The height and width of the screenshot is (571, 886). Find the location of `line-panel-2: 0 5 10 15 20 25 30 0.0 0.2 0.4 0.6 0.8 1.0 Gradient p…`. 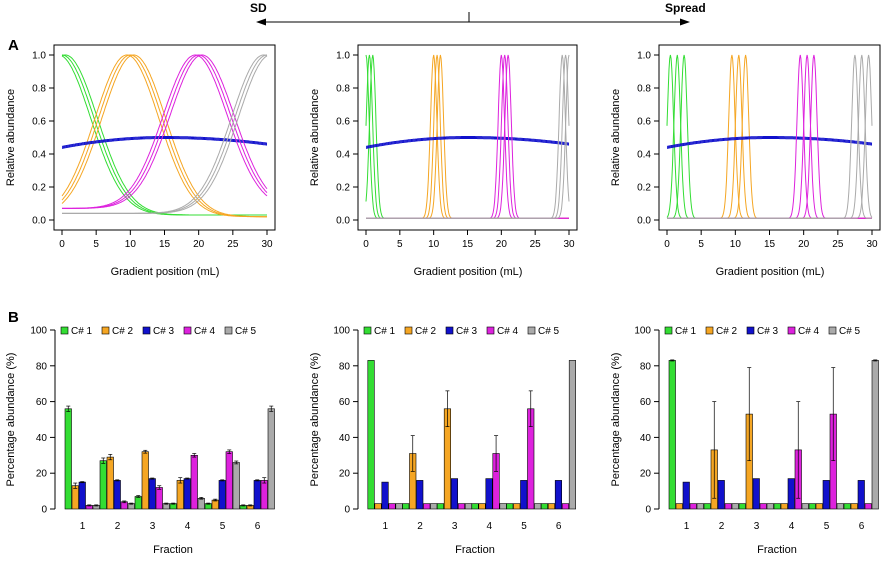

line-panel-2: 0 5 10 15 20 25 30 0.0 0.2 0.4 0.6 0.8 1.0 Gradient p… is located at coordinates (443, 161).